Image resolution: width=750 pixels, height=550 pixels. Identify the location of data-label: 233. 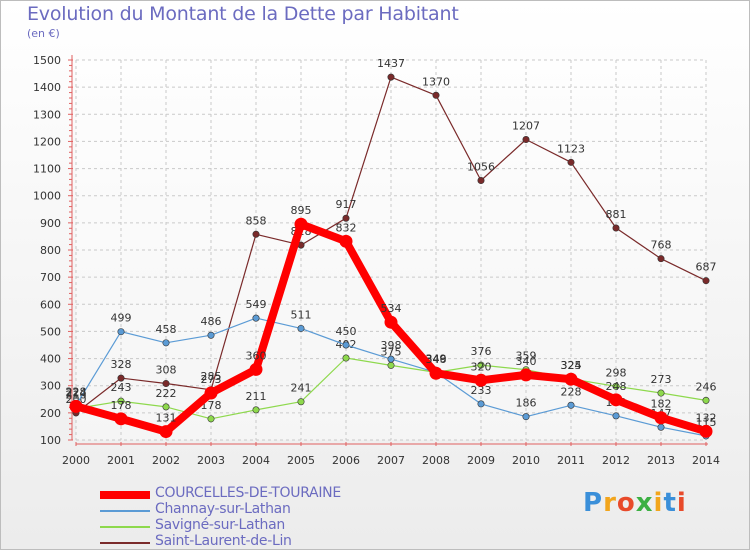
(481, 390).